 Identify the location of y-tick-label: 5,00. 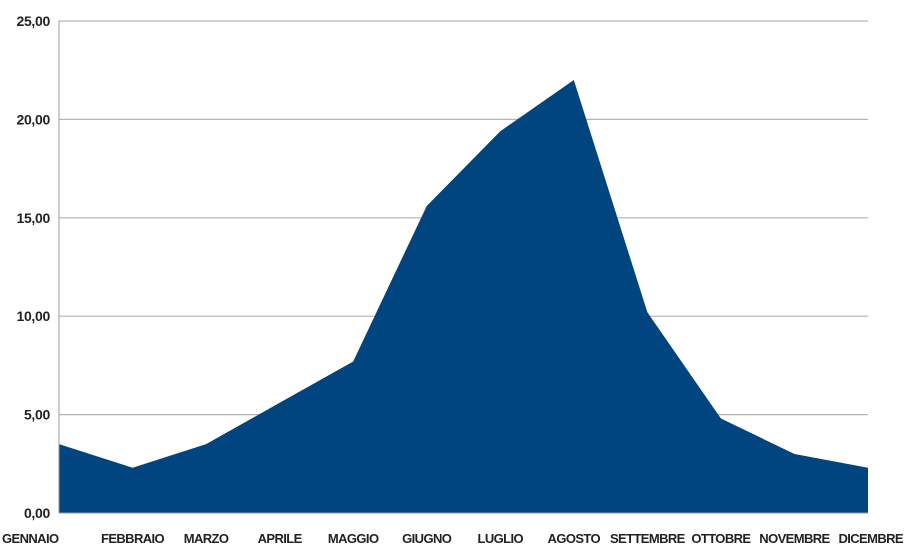
(37, 415).